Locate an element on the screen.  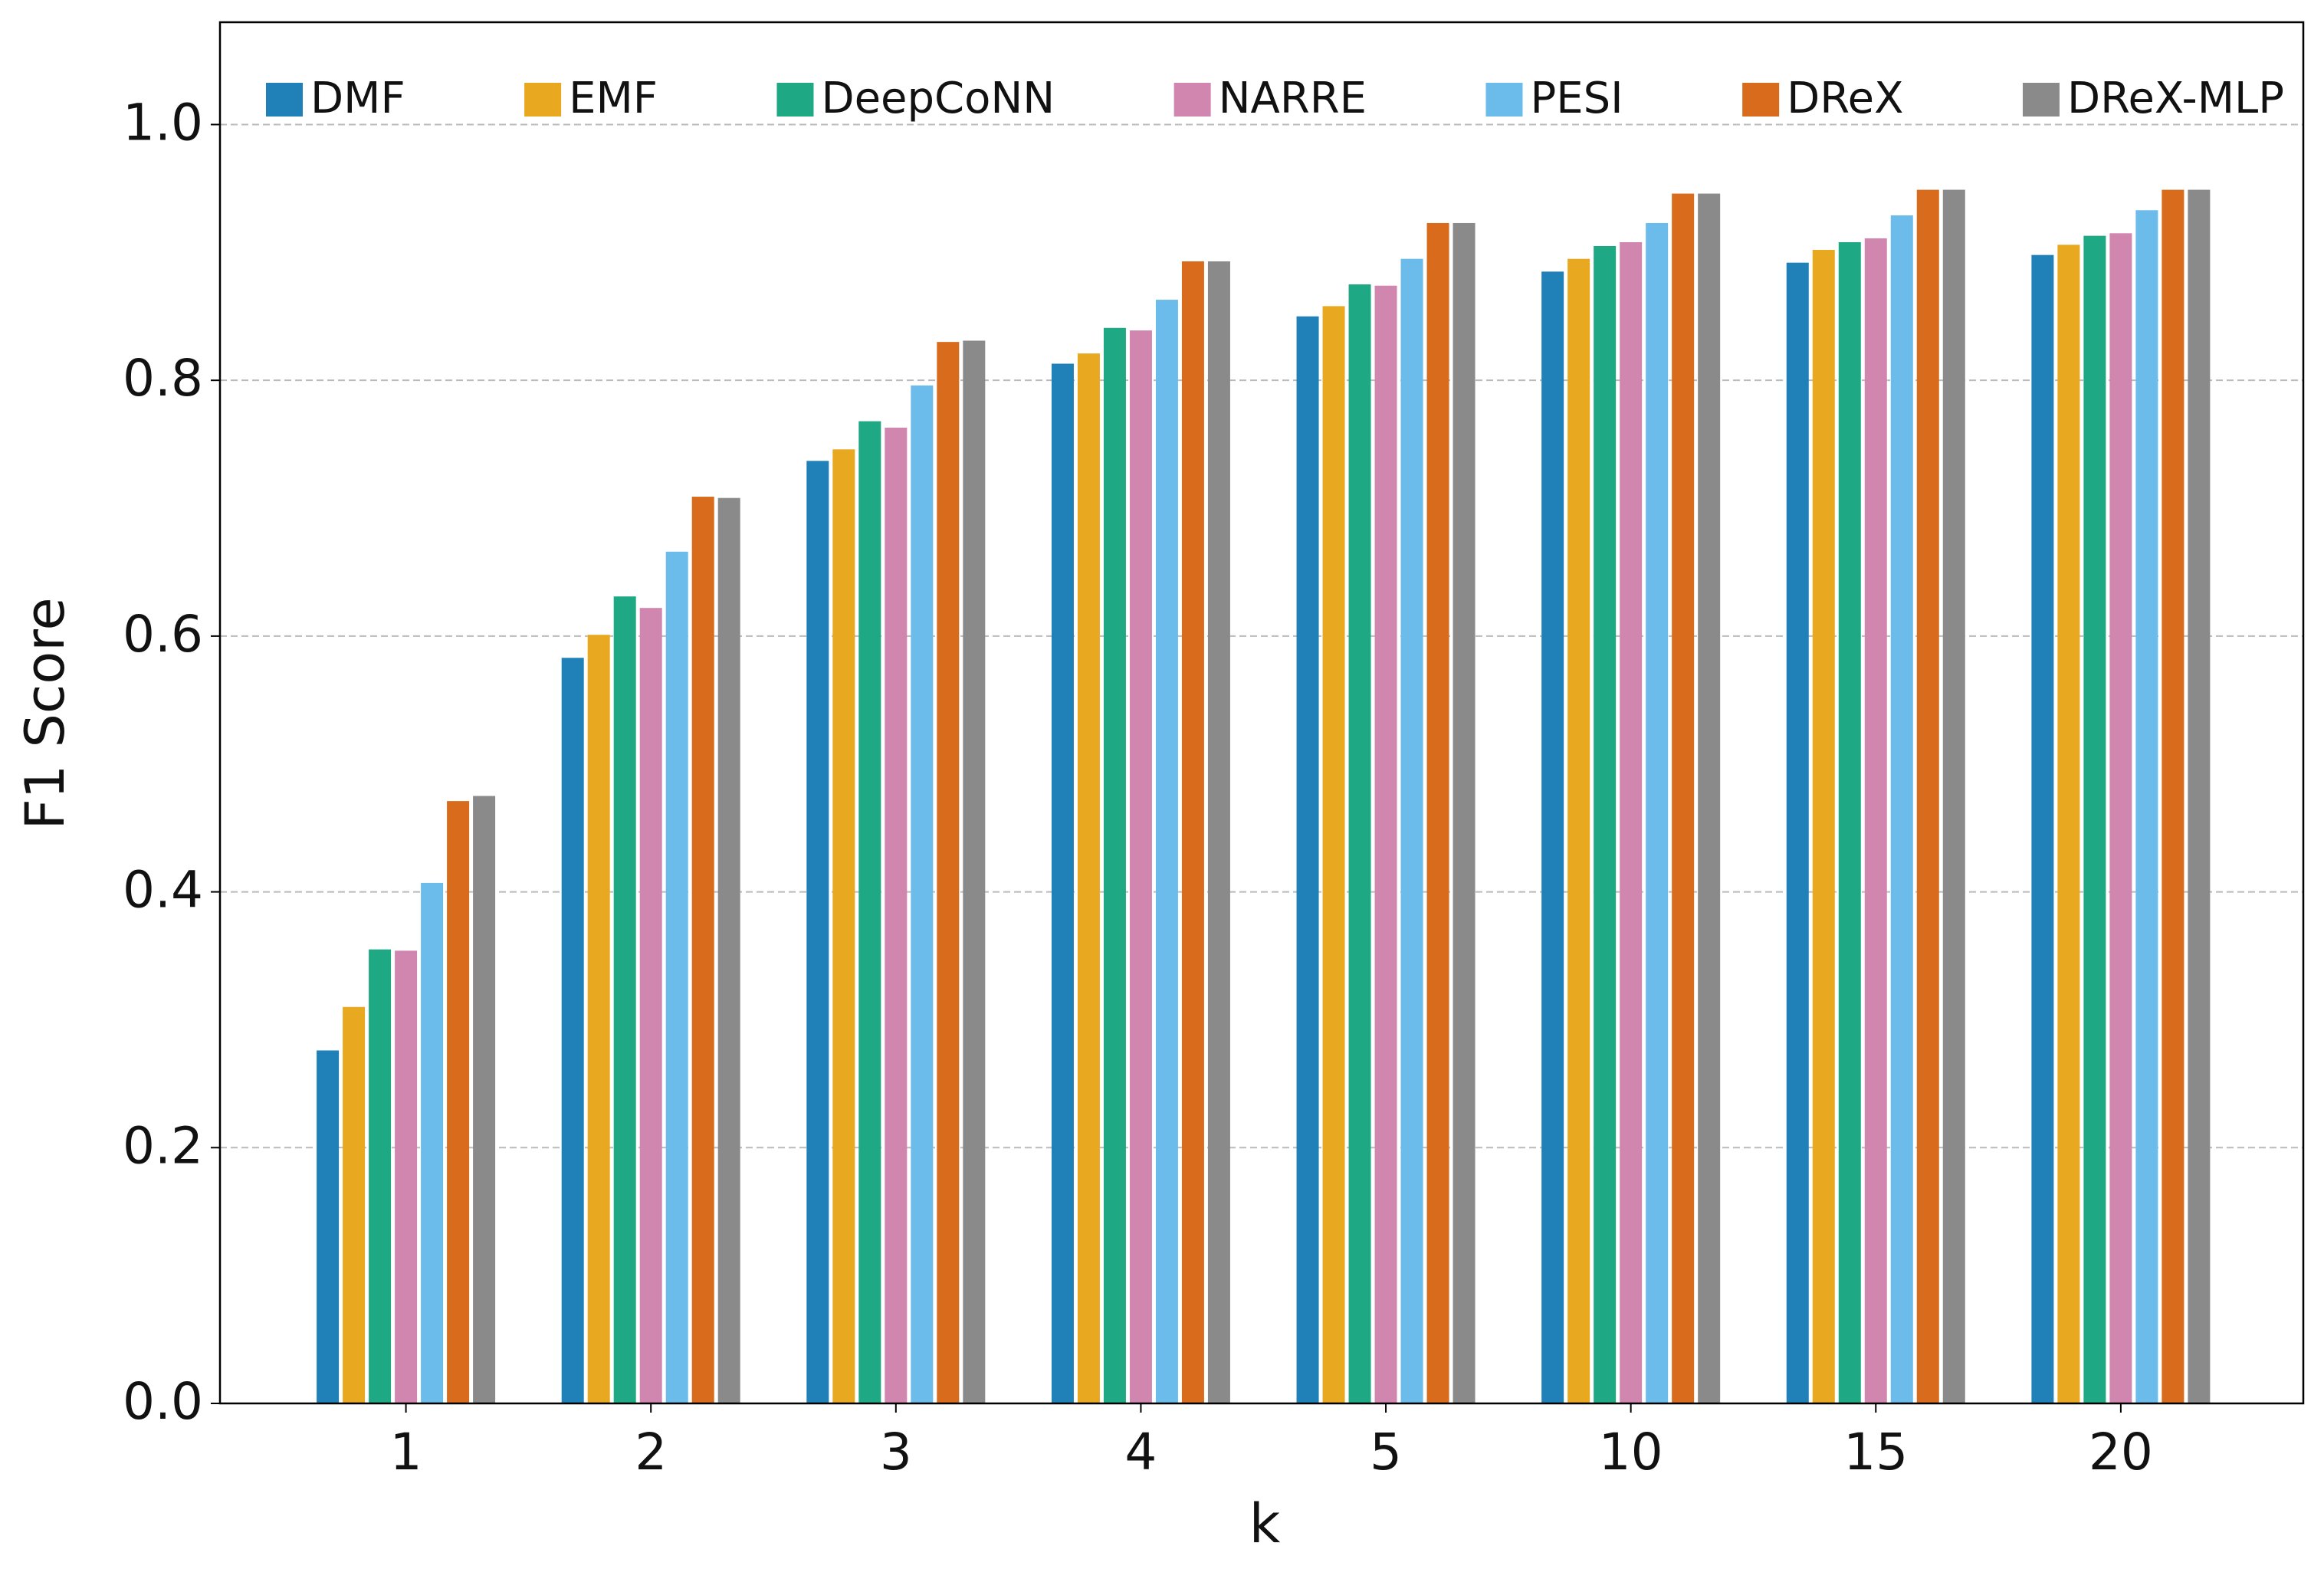
legend-label: DReX-MLP is located at coordinates (2175, 99).